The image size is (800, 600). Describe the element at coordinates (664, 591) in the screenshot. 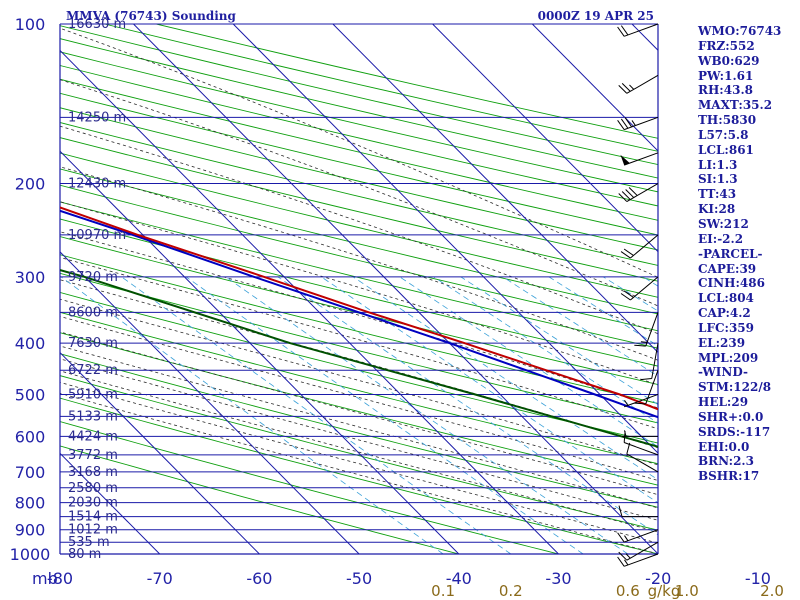

I see `mixing-ratio-label: g/kg` at that location.